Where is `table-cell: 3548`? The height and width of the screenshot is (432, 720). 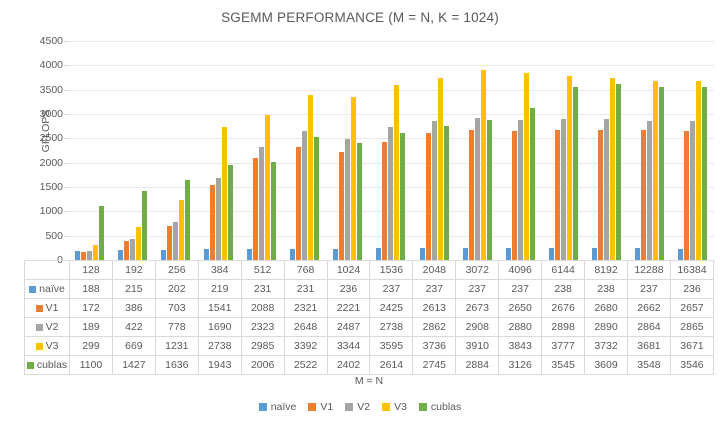 table-cell: 3548 is located at coordinates (648, 365).